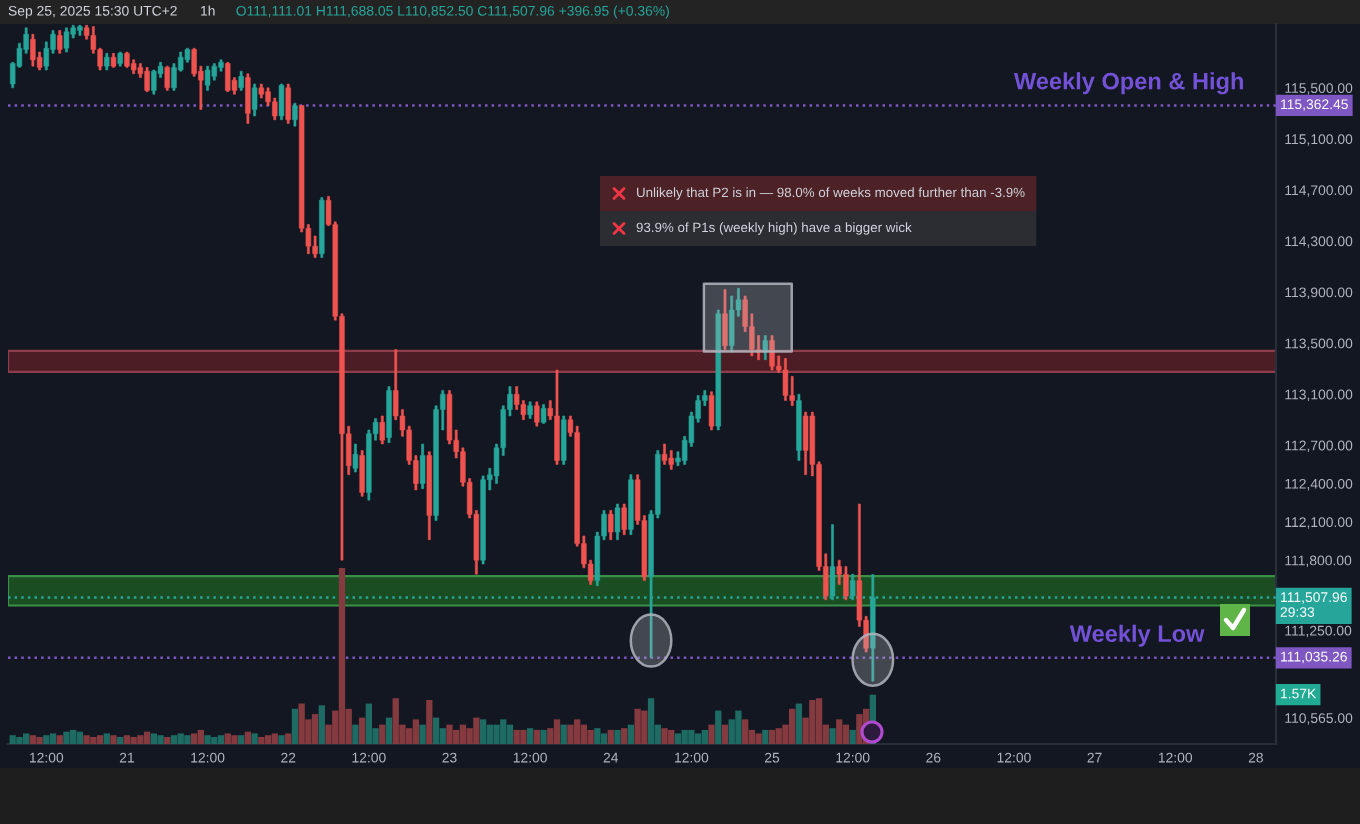 Image resolution: width=1360 pixels, height=824 pixels. What do you see at coordinates (1137, 635) in the screenshot?
I see `annotation: Weekly Low` at bounding box center [1137, 635].